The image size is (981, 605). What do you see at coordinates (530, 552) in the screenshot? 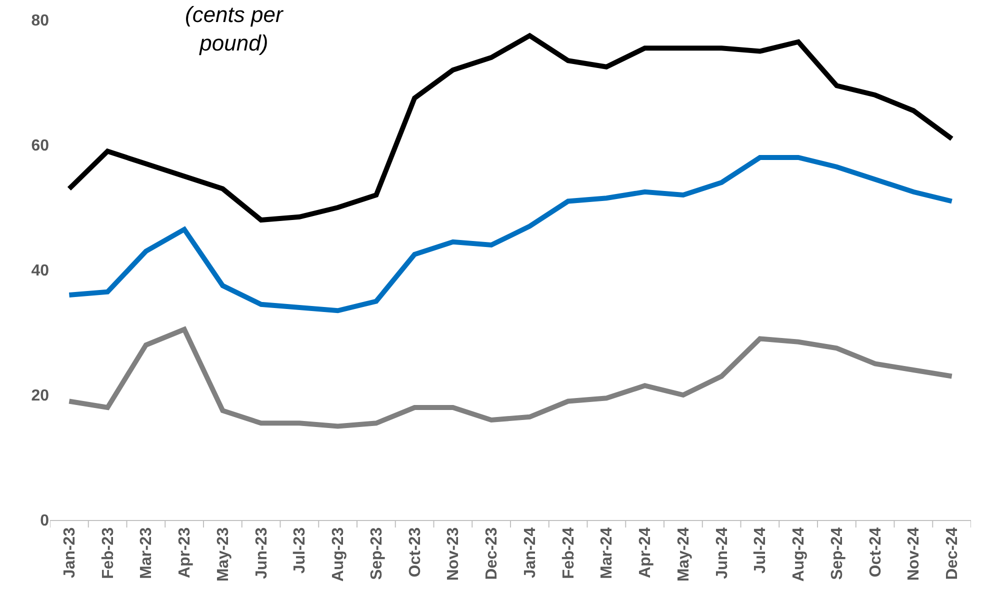
I see `x-tick-label: Jan-24` at bounding box center [530, 552].